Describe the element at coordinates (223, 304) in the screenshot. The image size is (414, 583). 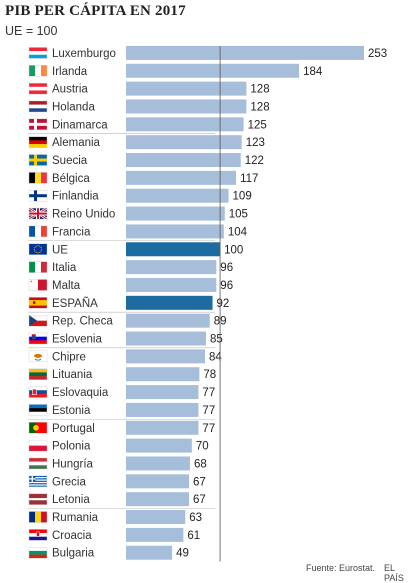
I see `value-label: 92` at that location.